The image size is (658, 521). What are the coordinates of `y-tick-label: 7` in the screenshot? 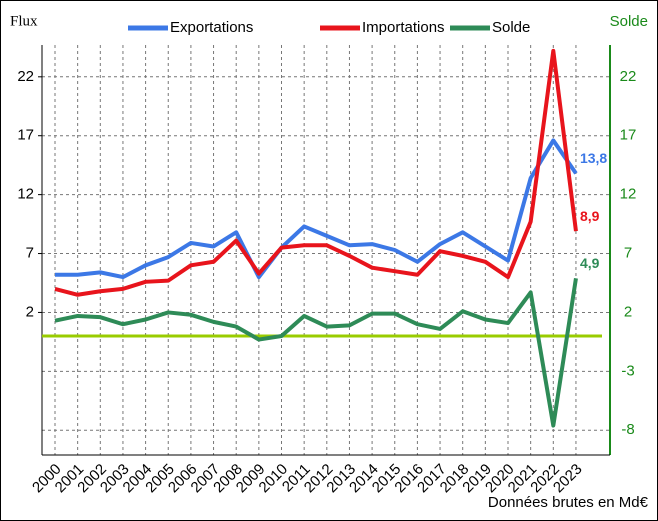 It's located at (30, 253).